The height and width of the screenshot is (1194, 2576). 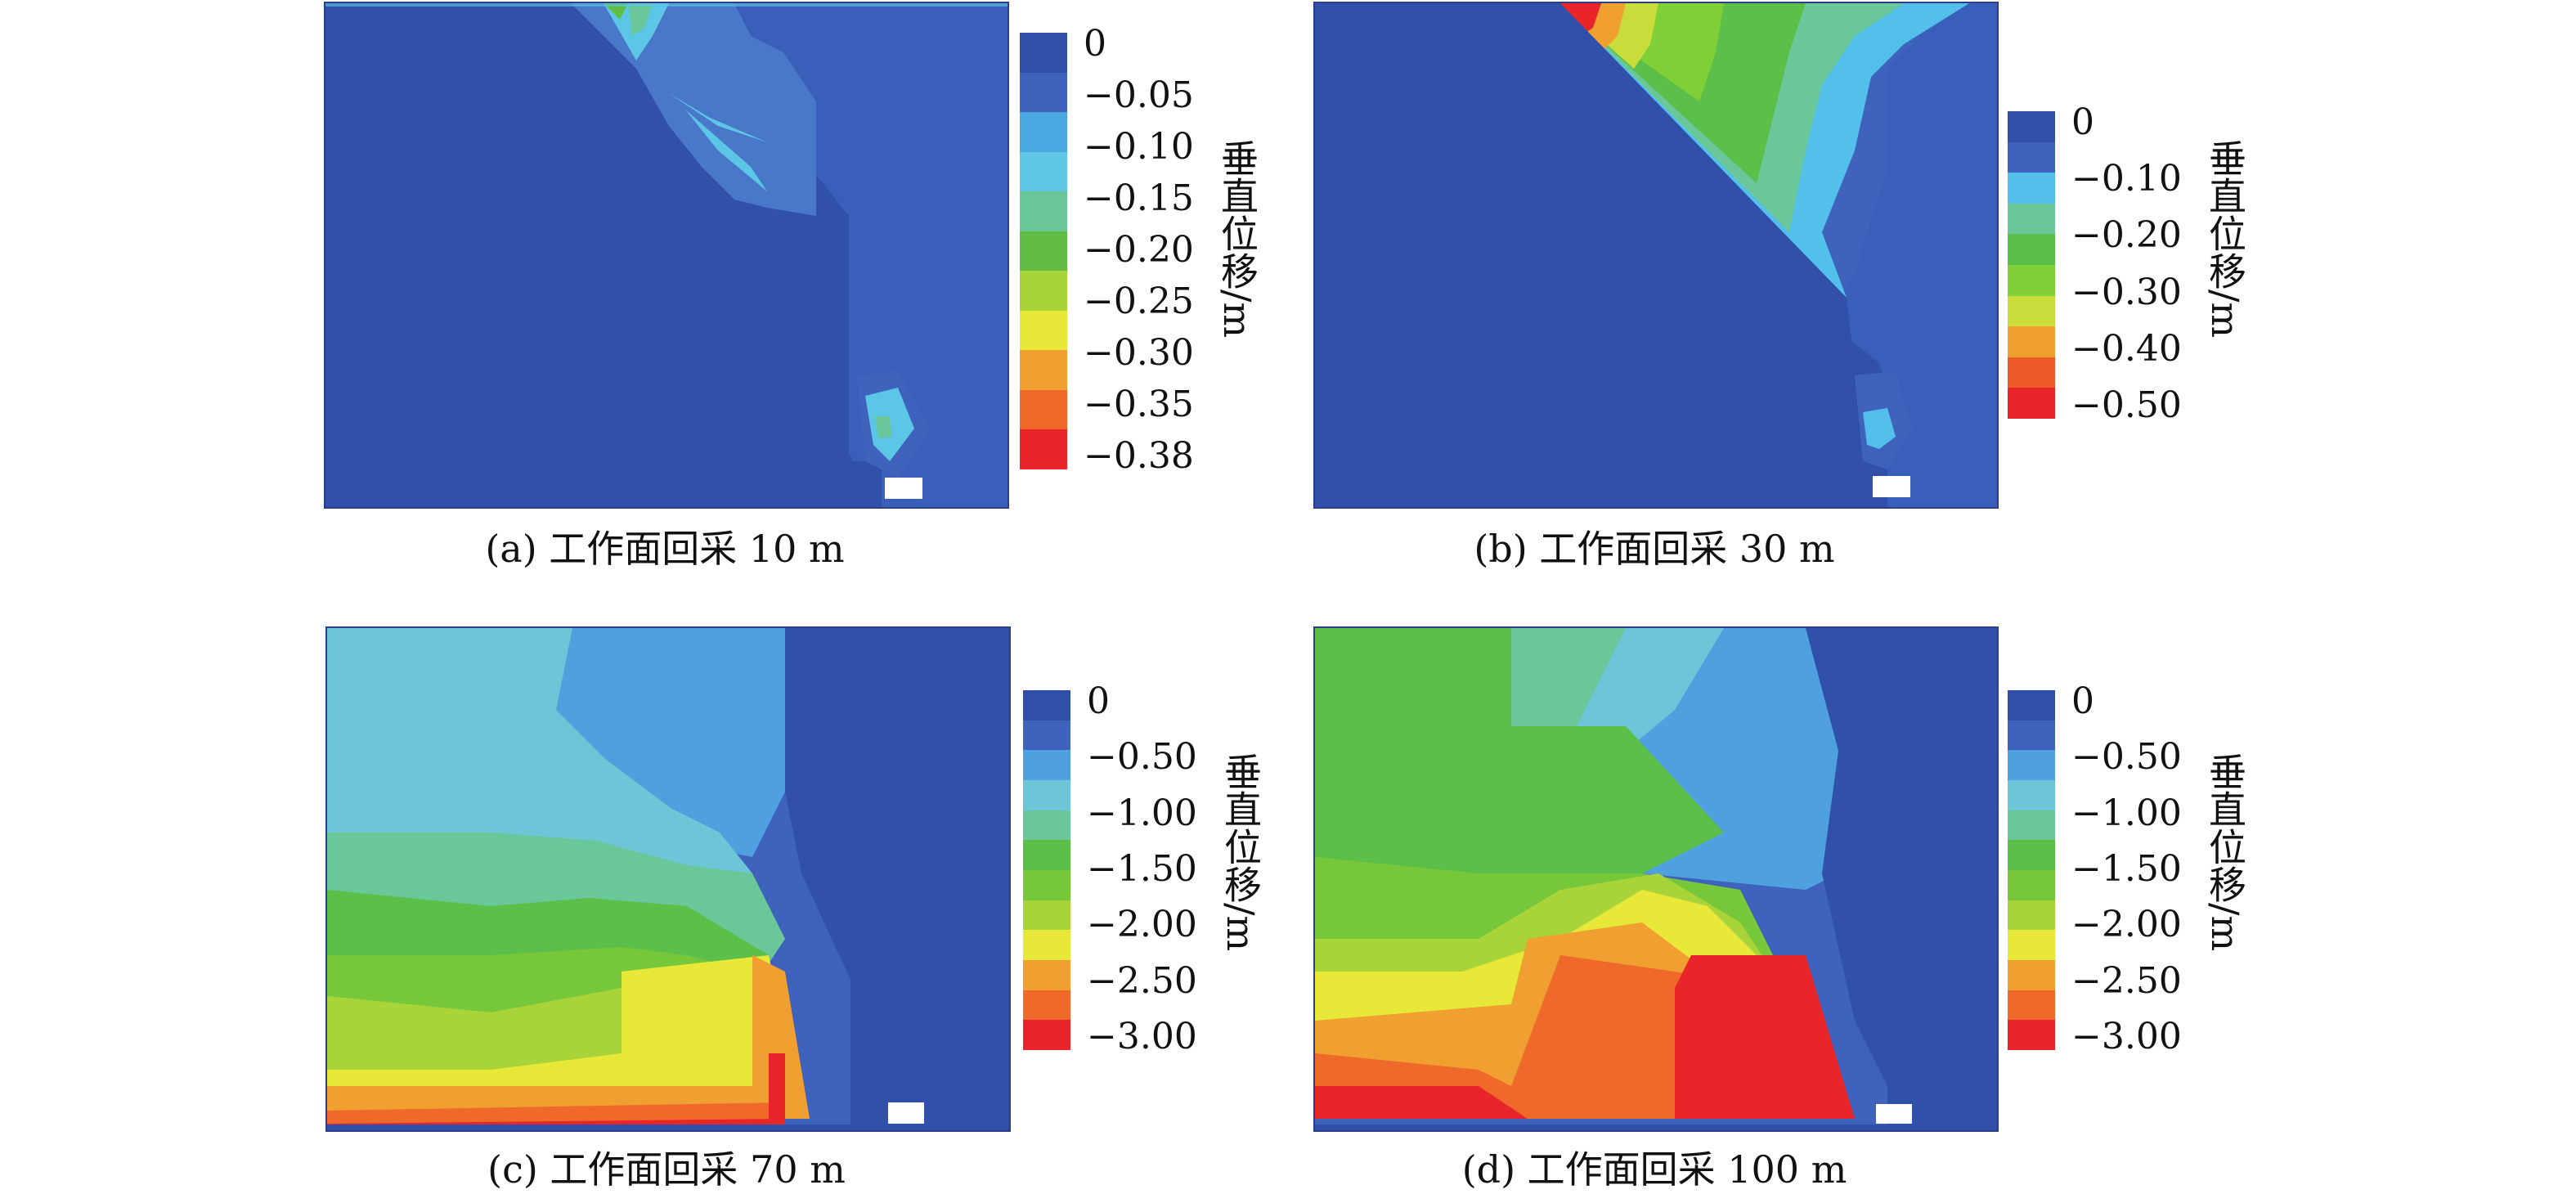 What do you see at coordinates (665, 549) in the screenshot?
I see `caption-a: (a) 工作面回采 10 m` at bounding box center [665, 549].